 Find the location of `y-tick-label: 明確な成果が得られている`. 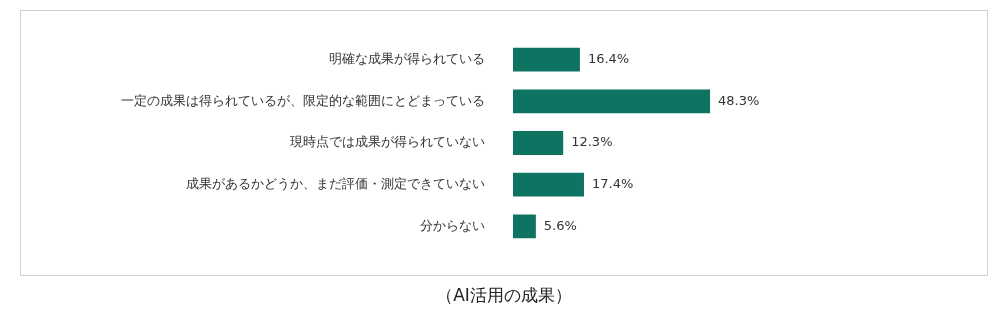

y-tick-label: 明確な成果が得られている is located at coordinates (407, 59).